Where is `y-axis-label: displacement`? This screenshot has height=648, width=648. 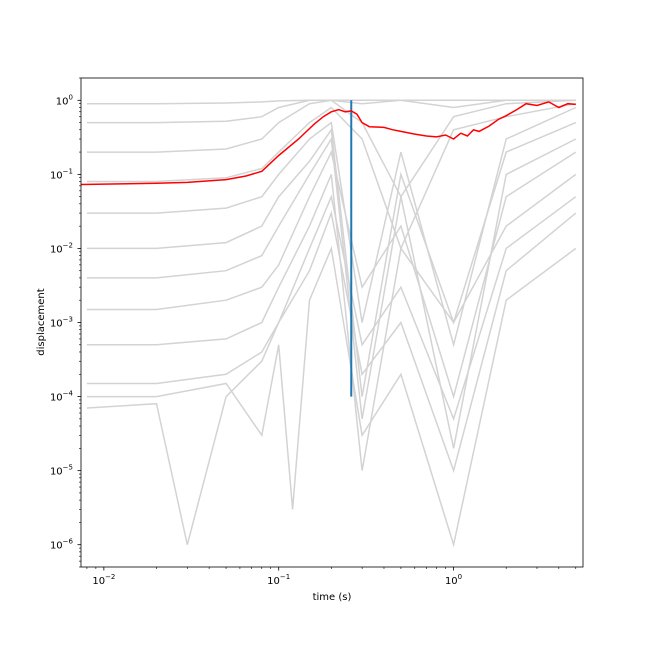
y-axis-label: displacement is located at coordinates (41, 321).